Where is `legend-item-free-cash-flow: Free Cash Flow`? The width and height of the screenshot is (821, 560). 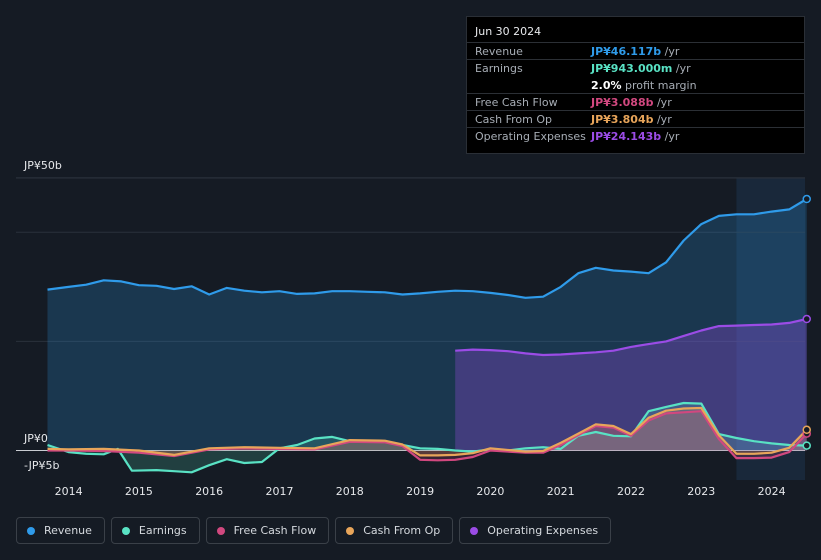 legend-item-free-cash-flow: Free Cash Flow is located at coordinates (267, 530).